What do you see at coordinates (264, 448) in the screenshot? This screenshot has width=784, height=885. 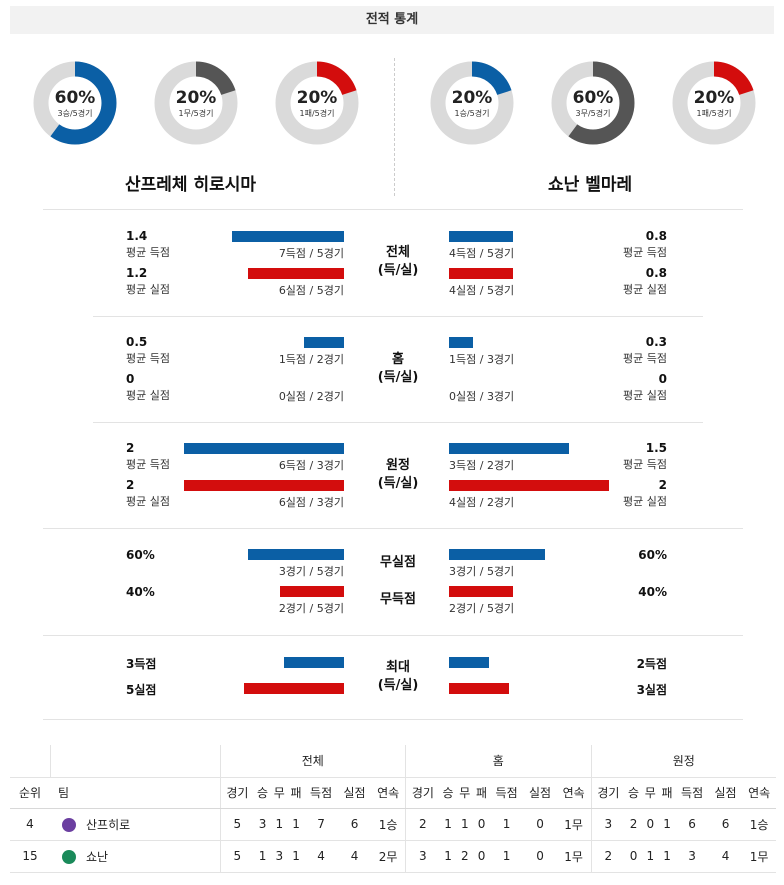 I see `left-away-score-bar` at bounding box center [264, 448].